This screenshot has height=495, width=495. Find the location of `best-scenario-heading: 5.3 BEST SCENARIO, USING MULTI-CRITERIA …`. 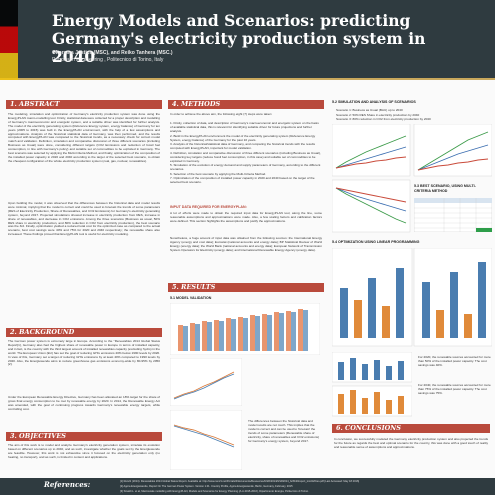

best-scenario-heading: 5.3 BEST SCENARIO, USING MULTI-CRITERIA … is located at coordinates (445, 188).